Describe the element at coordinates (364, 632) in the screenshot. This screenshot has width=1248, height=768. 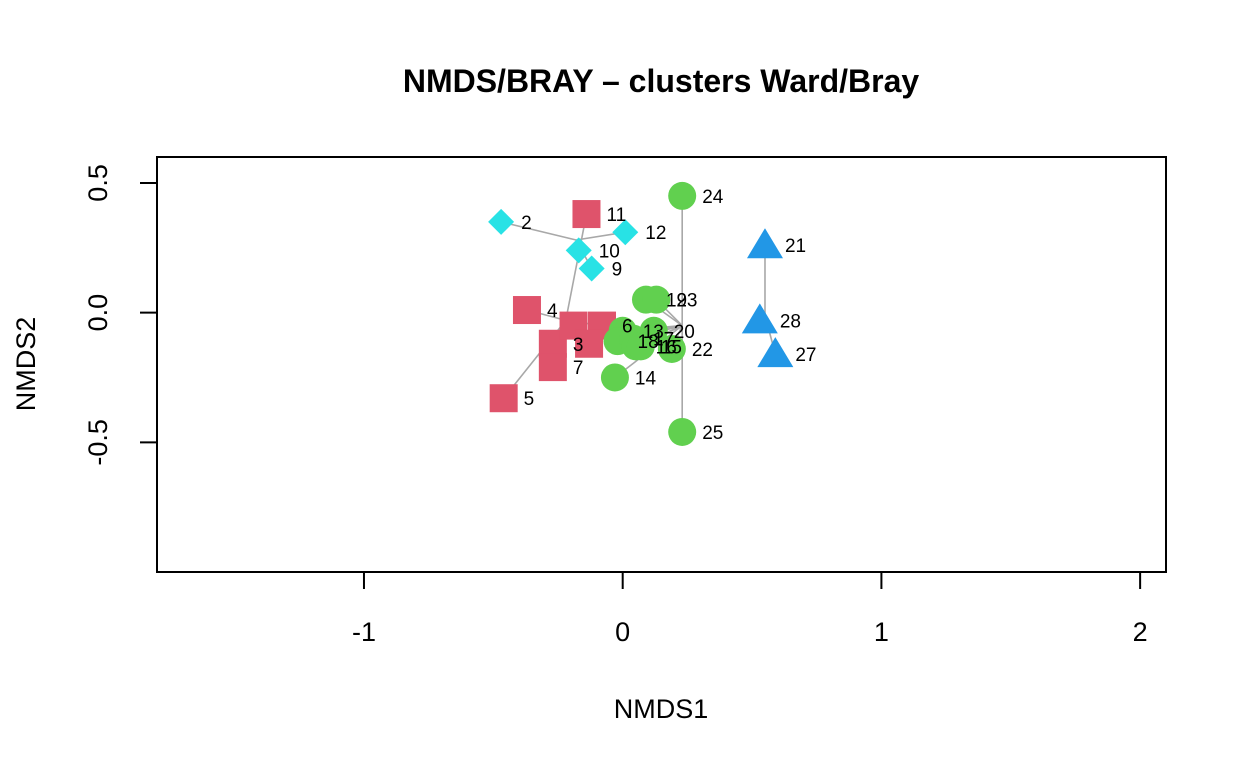
I see `x-tick-label: -1` at that location.